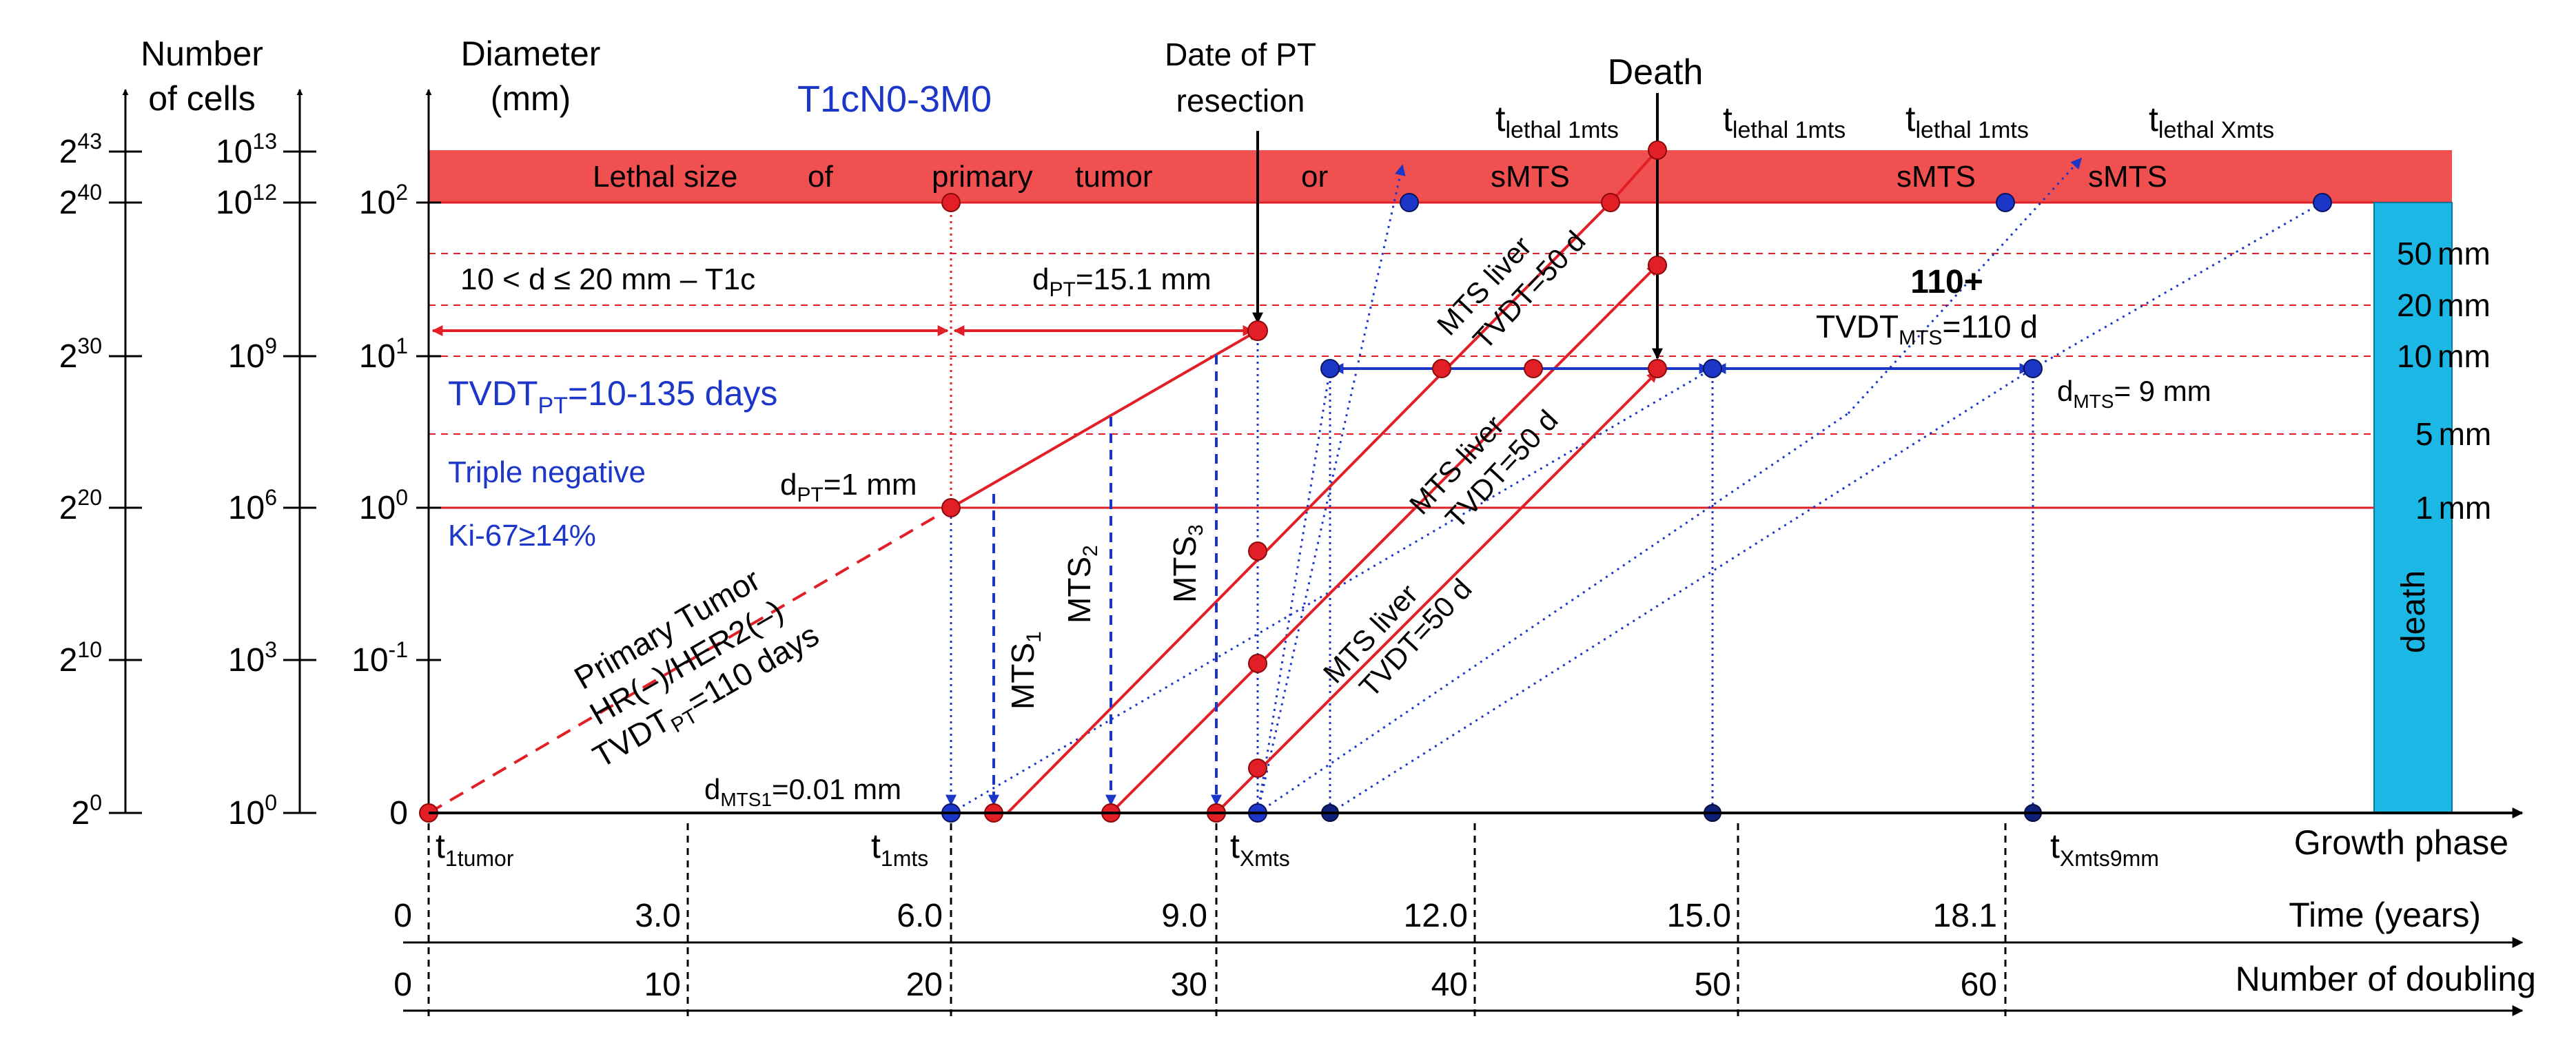 This screenshot has width=2576, height=1052. Describe the element at coordinates (1104, 419) in the screenshot. I see `primary-tumor-solid` at that location.